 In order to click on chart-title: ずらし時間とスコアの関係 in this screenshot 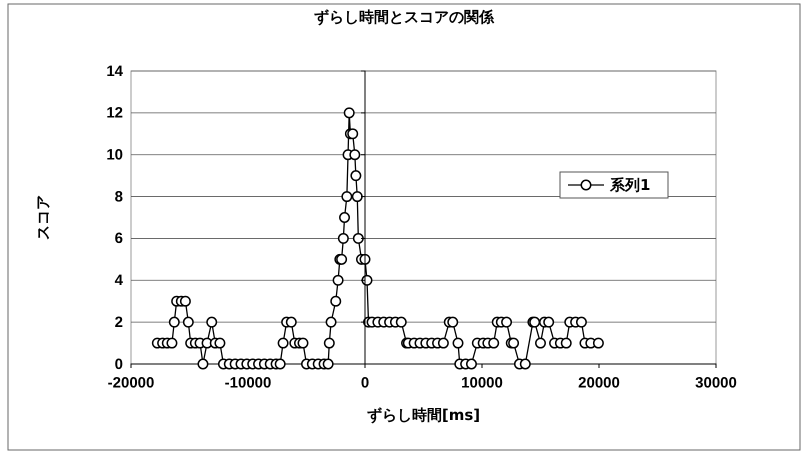, I will do `click(404, 17)`.